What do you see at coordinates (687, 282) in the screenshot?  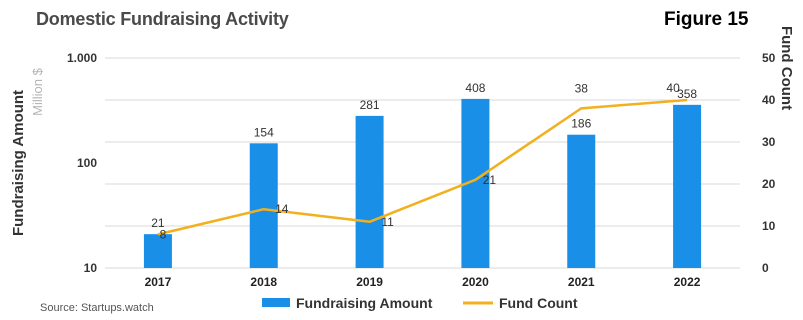 I see `x-tick-label: 2022` at bounding box center [687, 282].